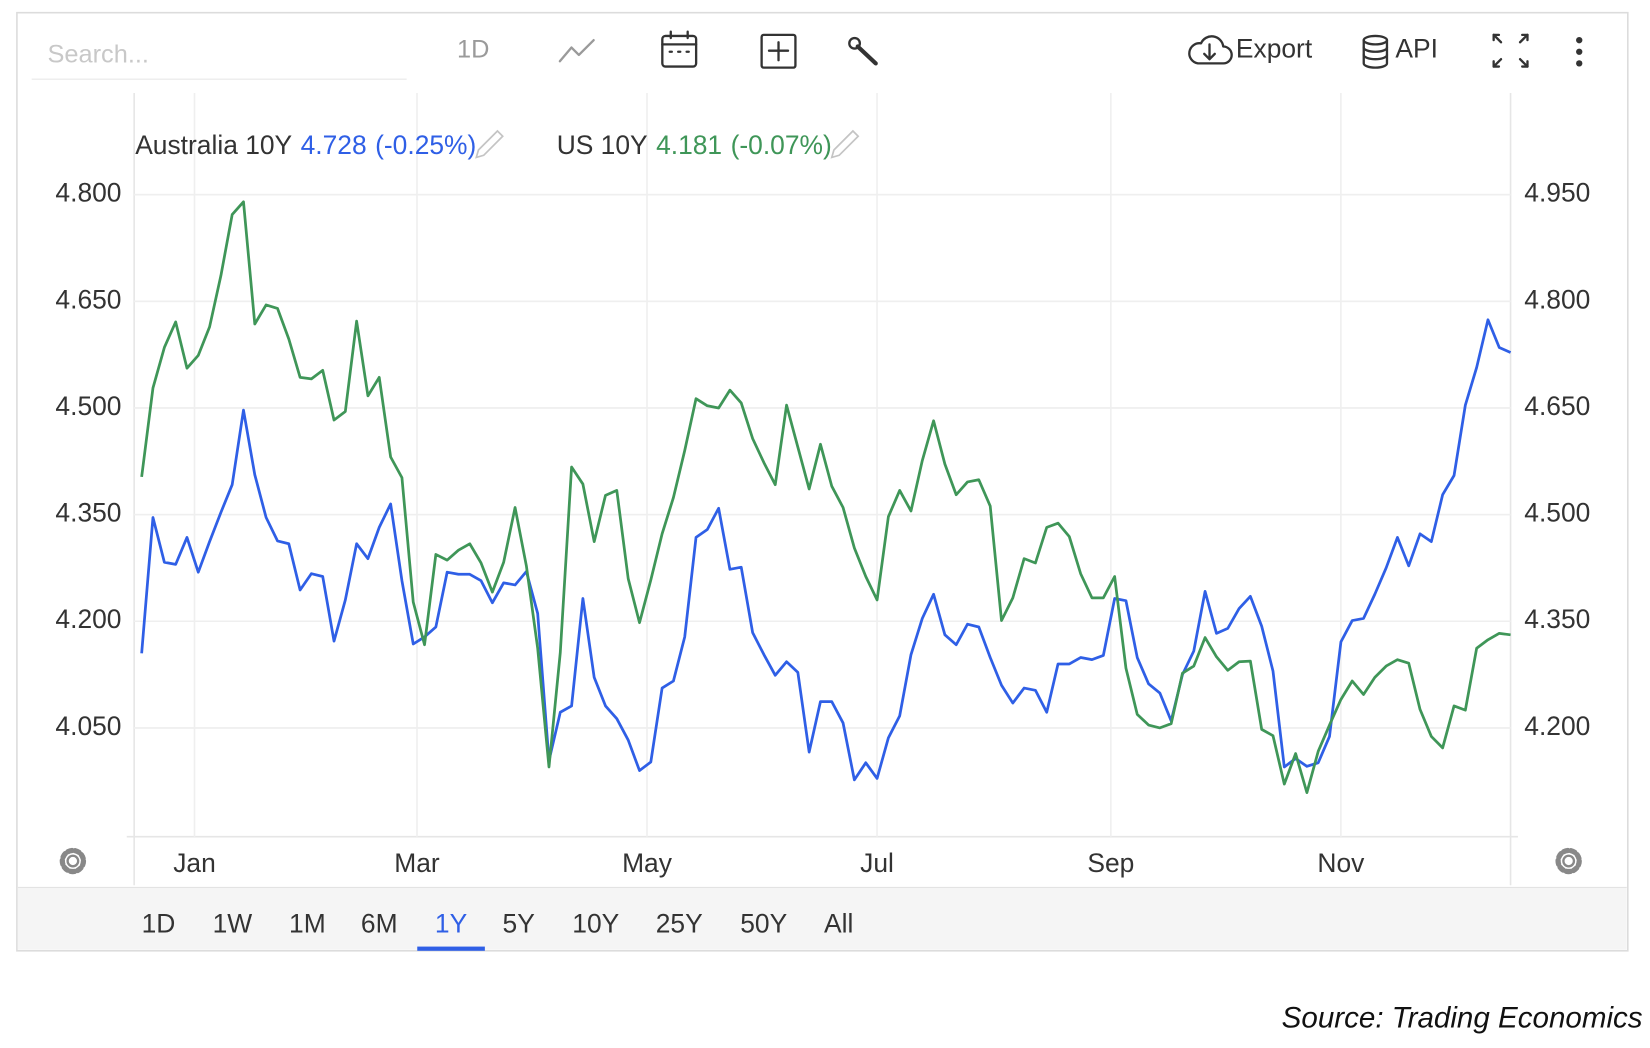 The image size is (1650, 1048). Describe the element at coordinates (1110, 863) in the screenshot. I see `x-tick-label: Sep` at that location.